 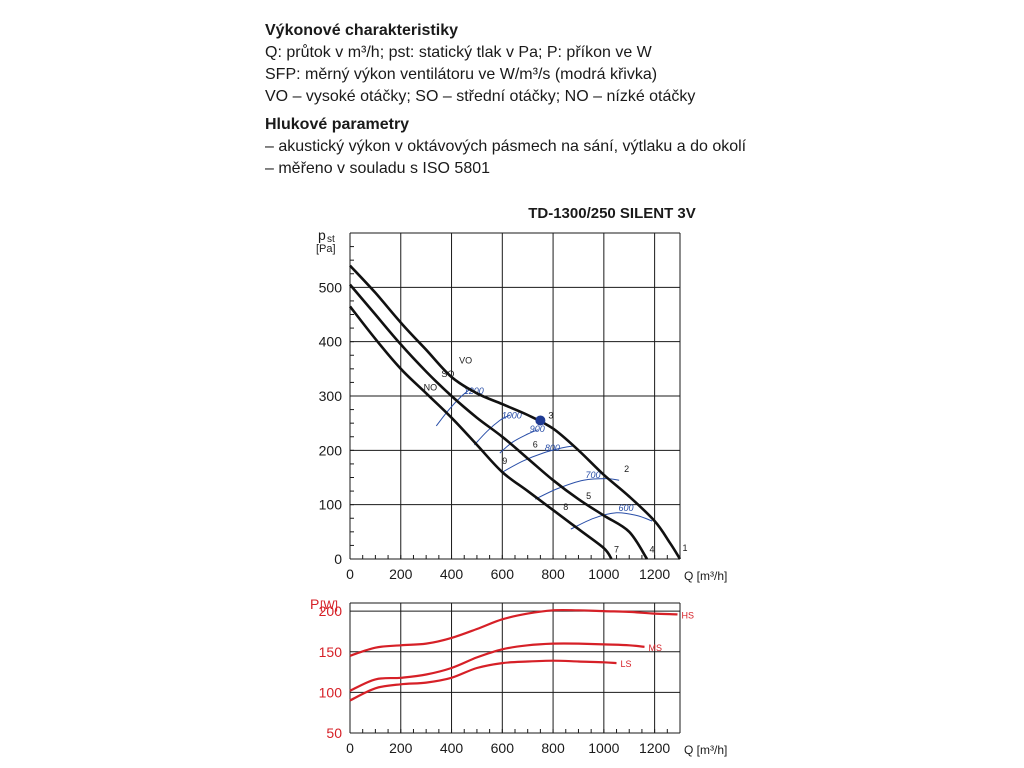 I want to click on y-axis-label: P, so click(x=314, y=604).